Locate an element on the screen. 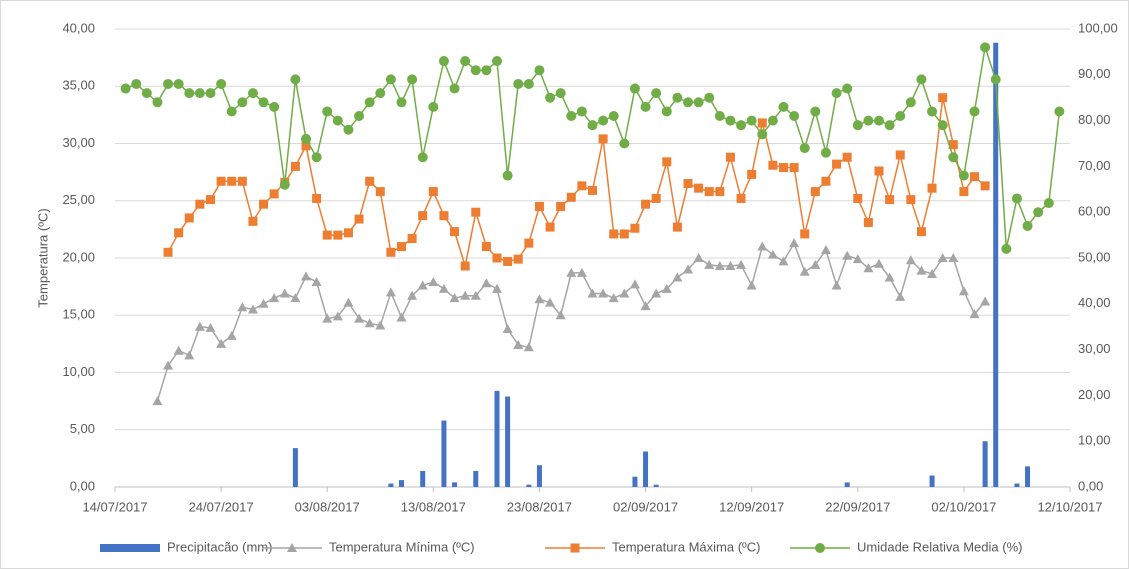 The image size is (1129, 569). y-tick-label: 15,00 is located at coordinates (78, 314).